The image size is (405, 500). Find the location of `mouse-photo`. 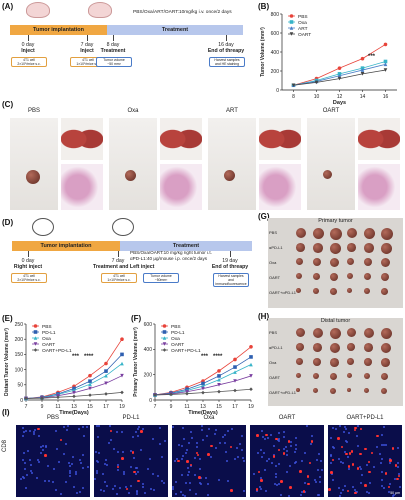

mouse-photo is located at coordinates (133, 164).